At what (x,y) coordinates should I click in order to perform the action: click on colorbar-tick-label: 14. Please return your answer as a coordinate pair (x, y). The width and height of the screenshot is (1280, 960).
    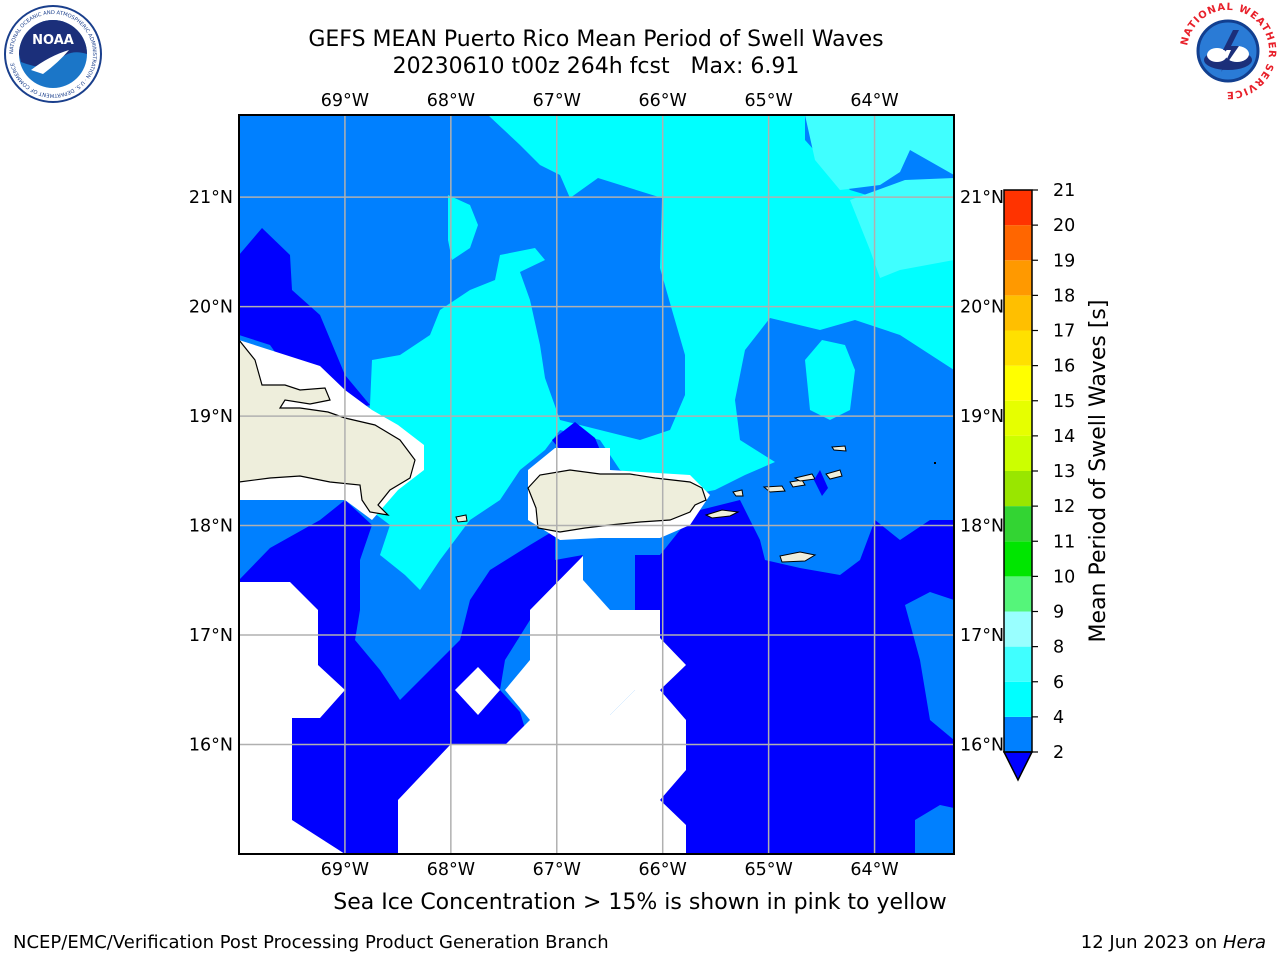
    Looking at the image, I should click on (1064, 437).